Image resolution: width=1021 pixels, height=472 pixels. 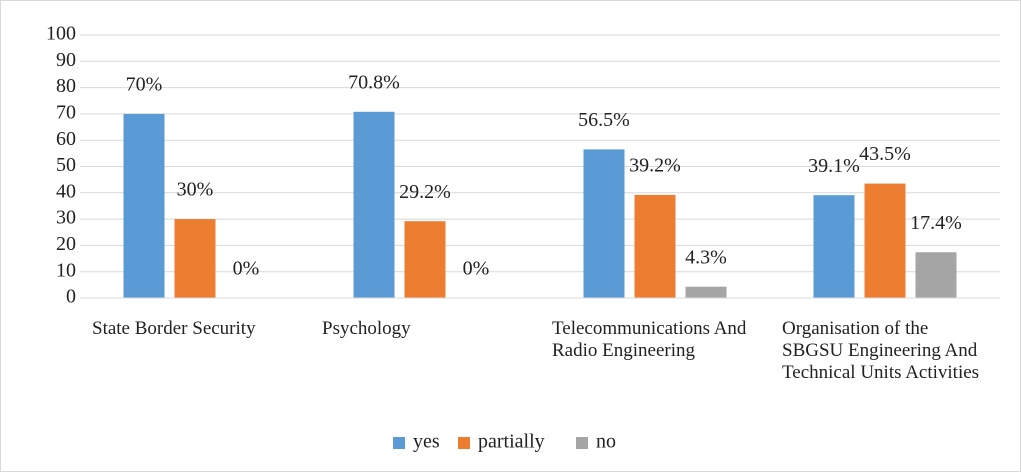 What do you see at coordinates (66, 60) in the screenshot?
I see `y-tick-label: 90` at bounding box center [66, 60].